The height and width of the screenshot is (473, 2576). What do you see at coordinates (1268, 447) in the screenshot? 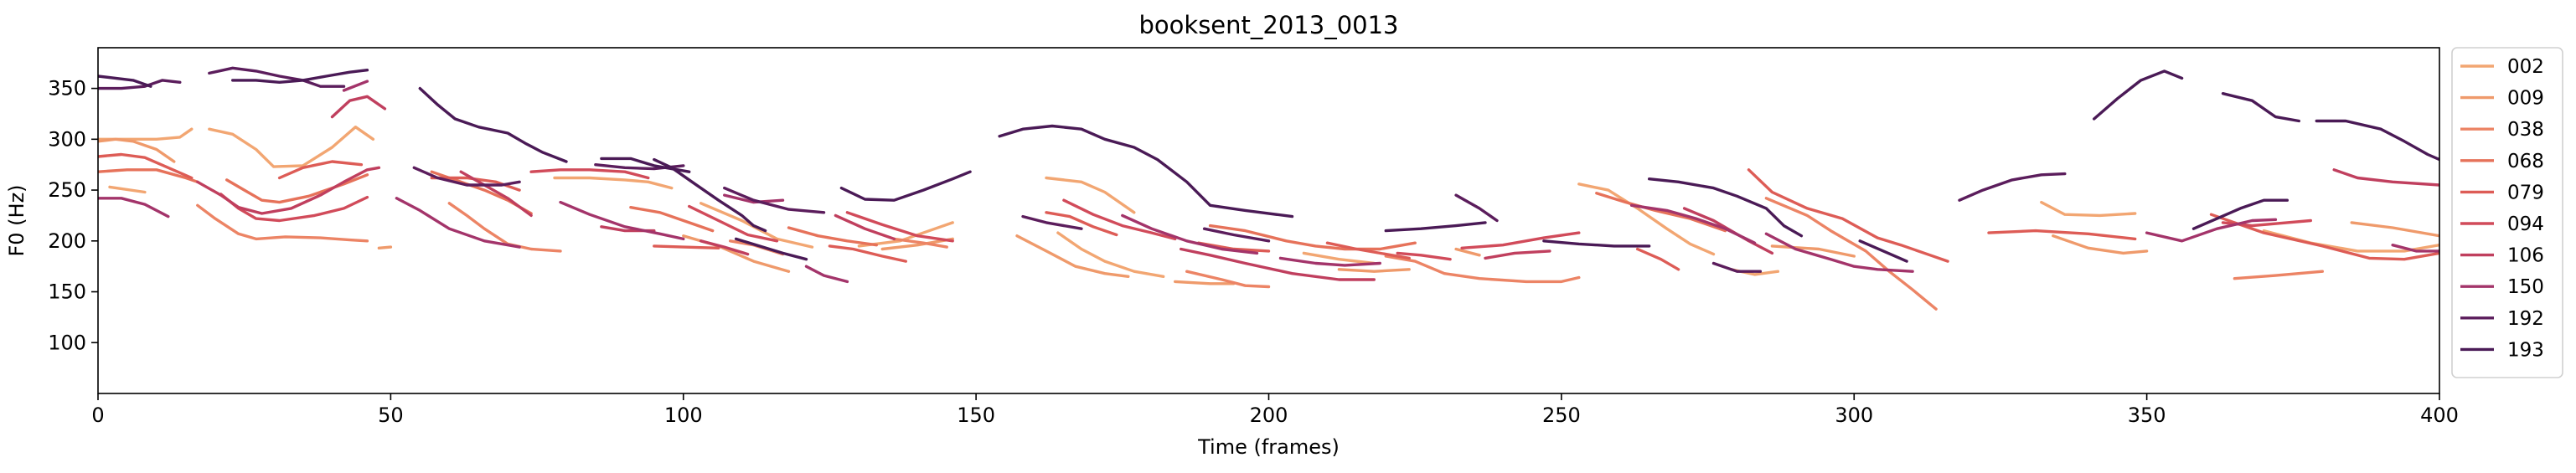
I see `x-axis-label: Time (frames)` at bounding box center [1268, 447].